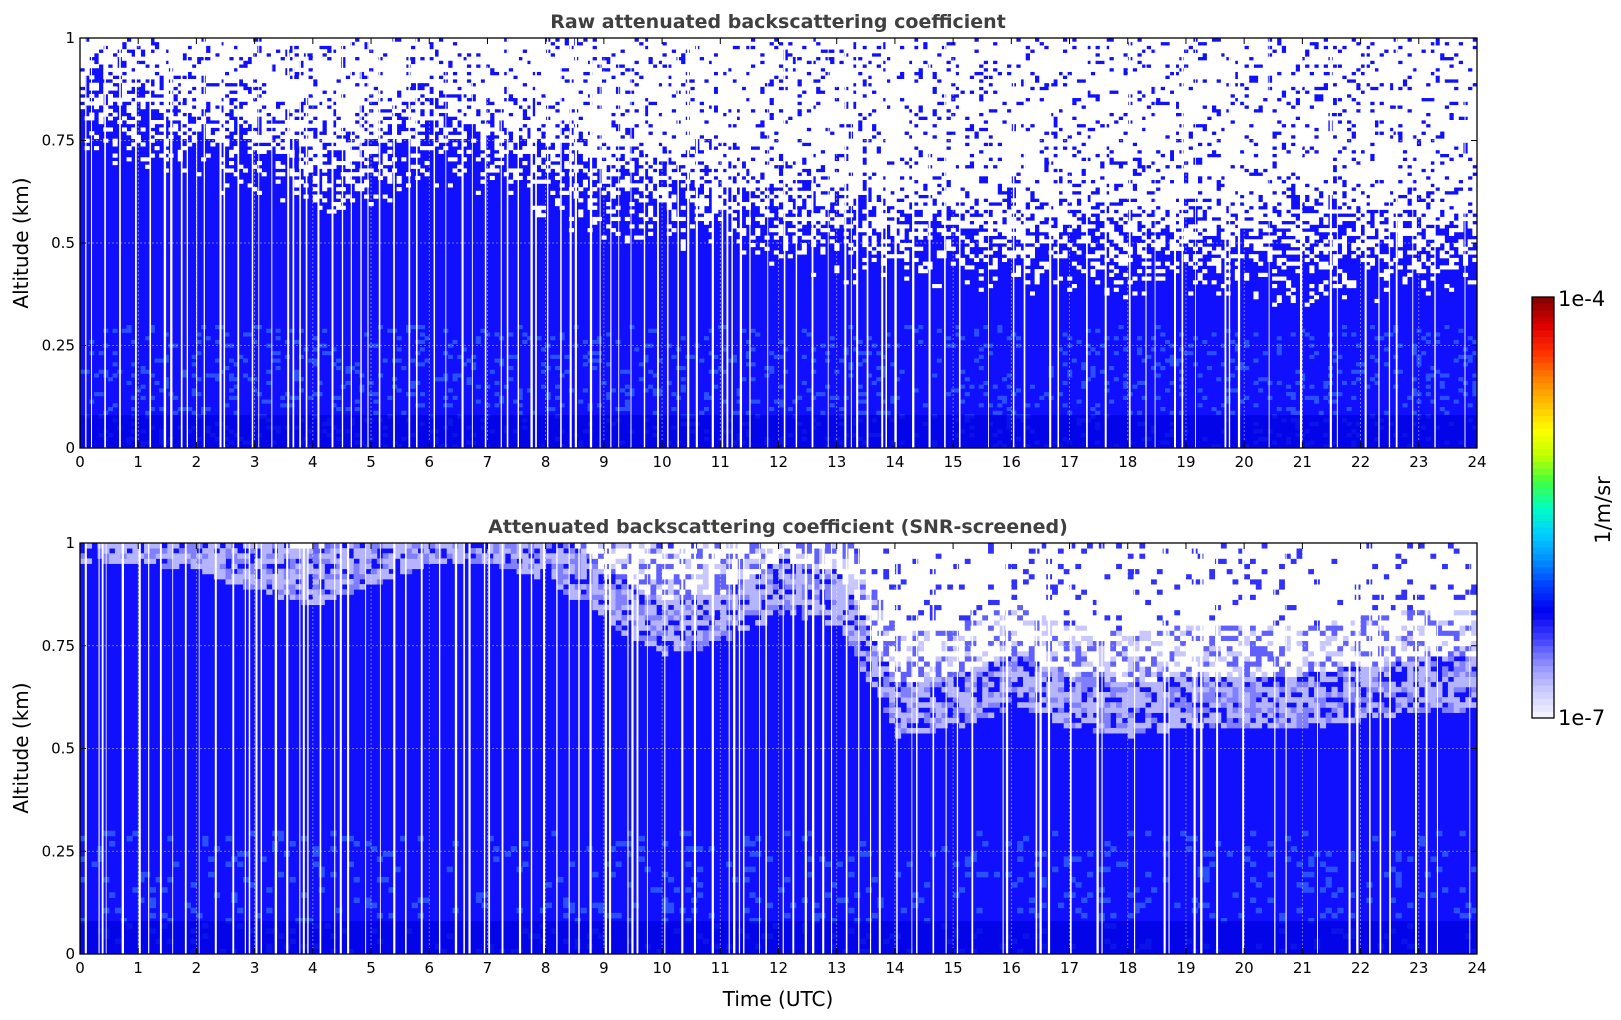 This screenshot has height=1020, width=1621. Describe the element at coordinates (255, 462) in the screenshot. I see `x-tick-label: 3` at that location.